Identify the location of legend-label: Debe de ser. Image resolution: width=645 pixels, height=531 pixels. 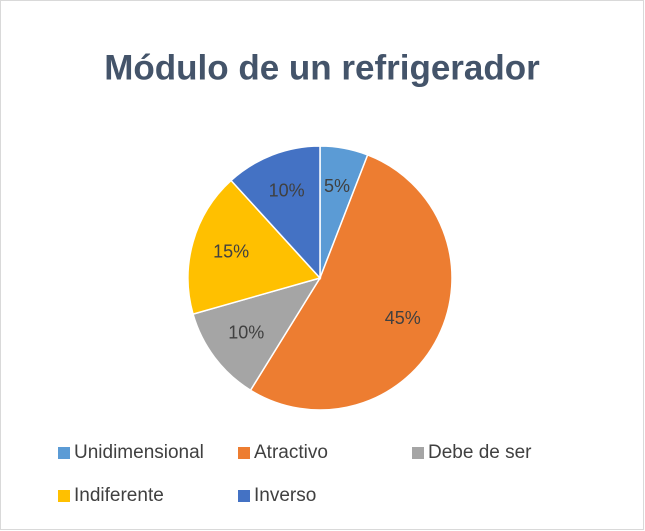
(480, 452).